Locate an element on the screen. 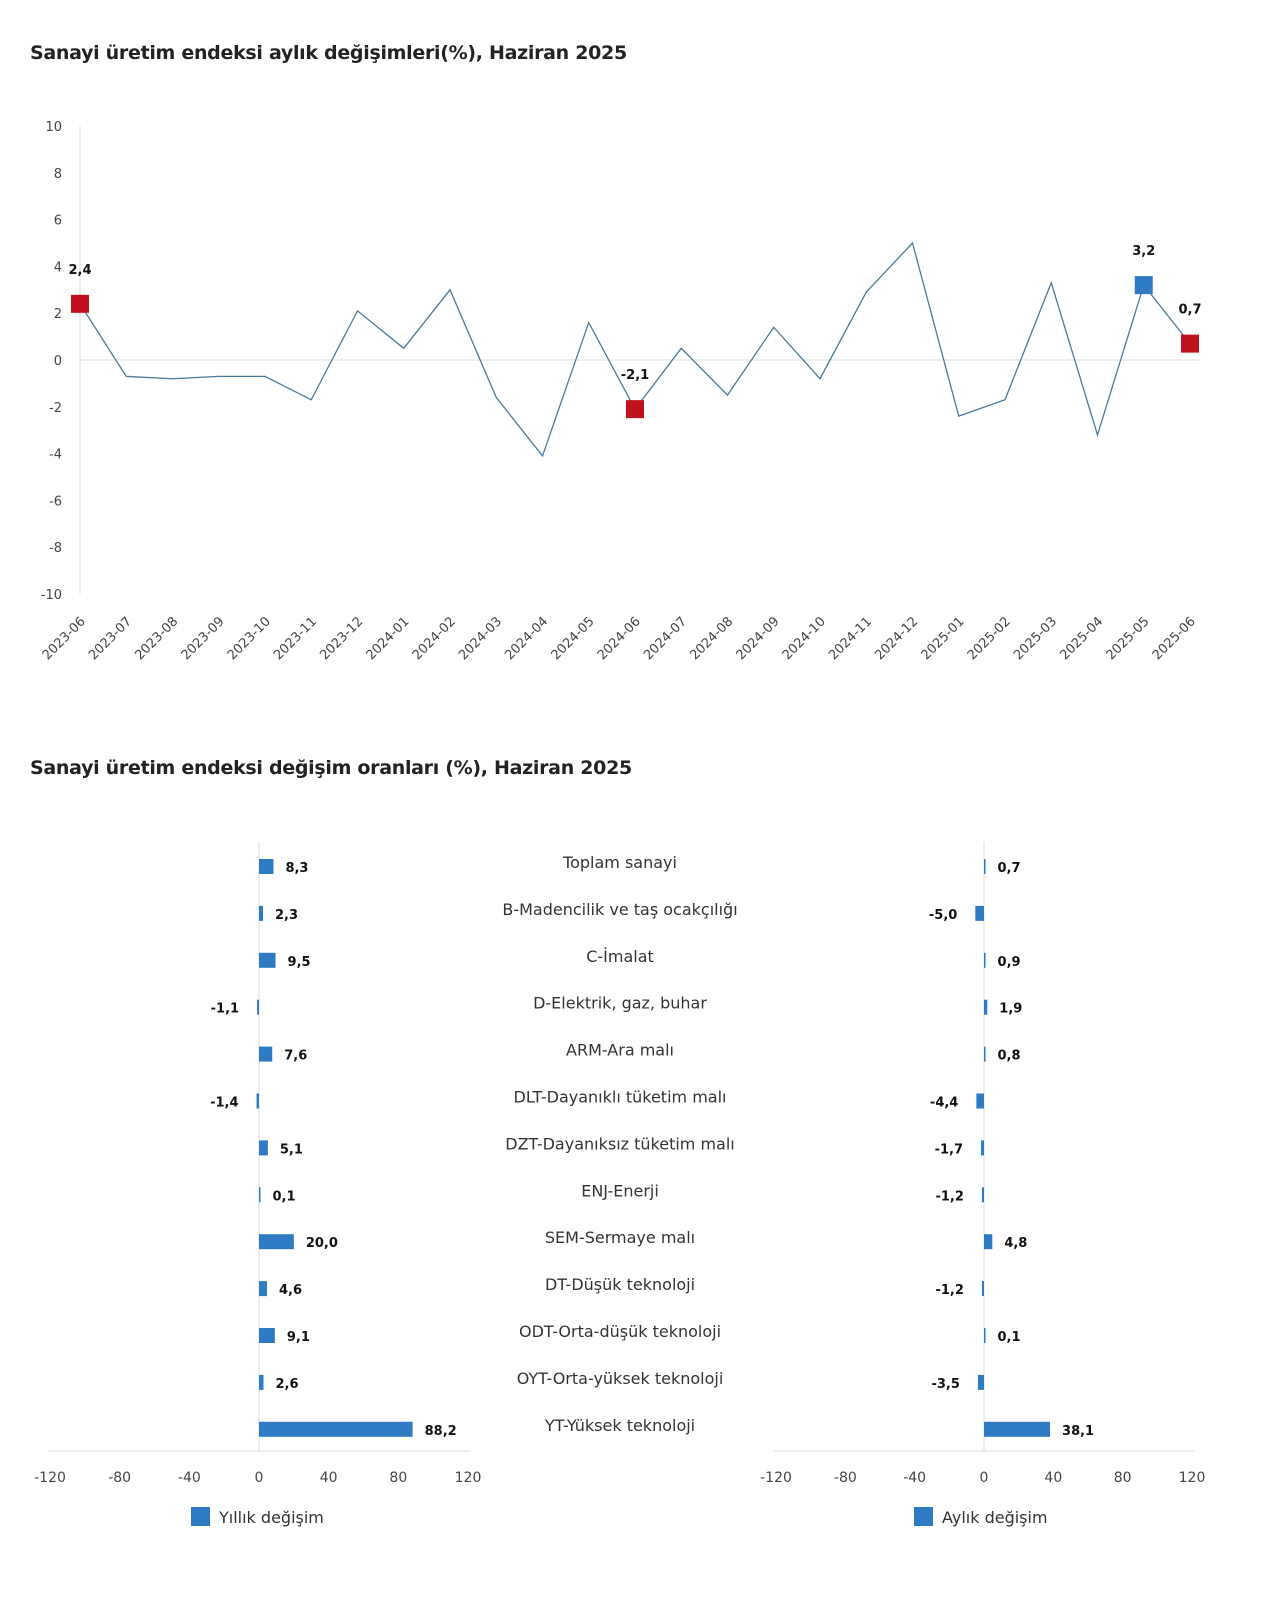  y-tick-label: -10 is located at coordinates (51, 595).